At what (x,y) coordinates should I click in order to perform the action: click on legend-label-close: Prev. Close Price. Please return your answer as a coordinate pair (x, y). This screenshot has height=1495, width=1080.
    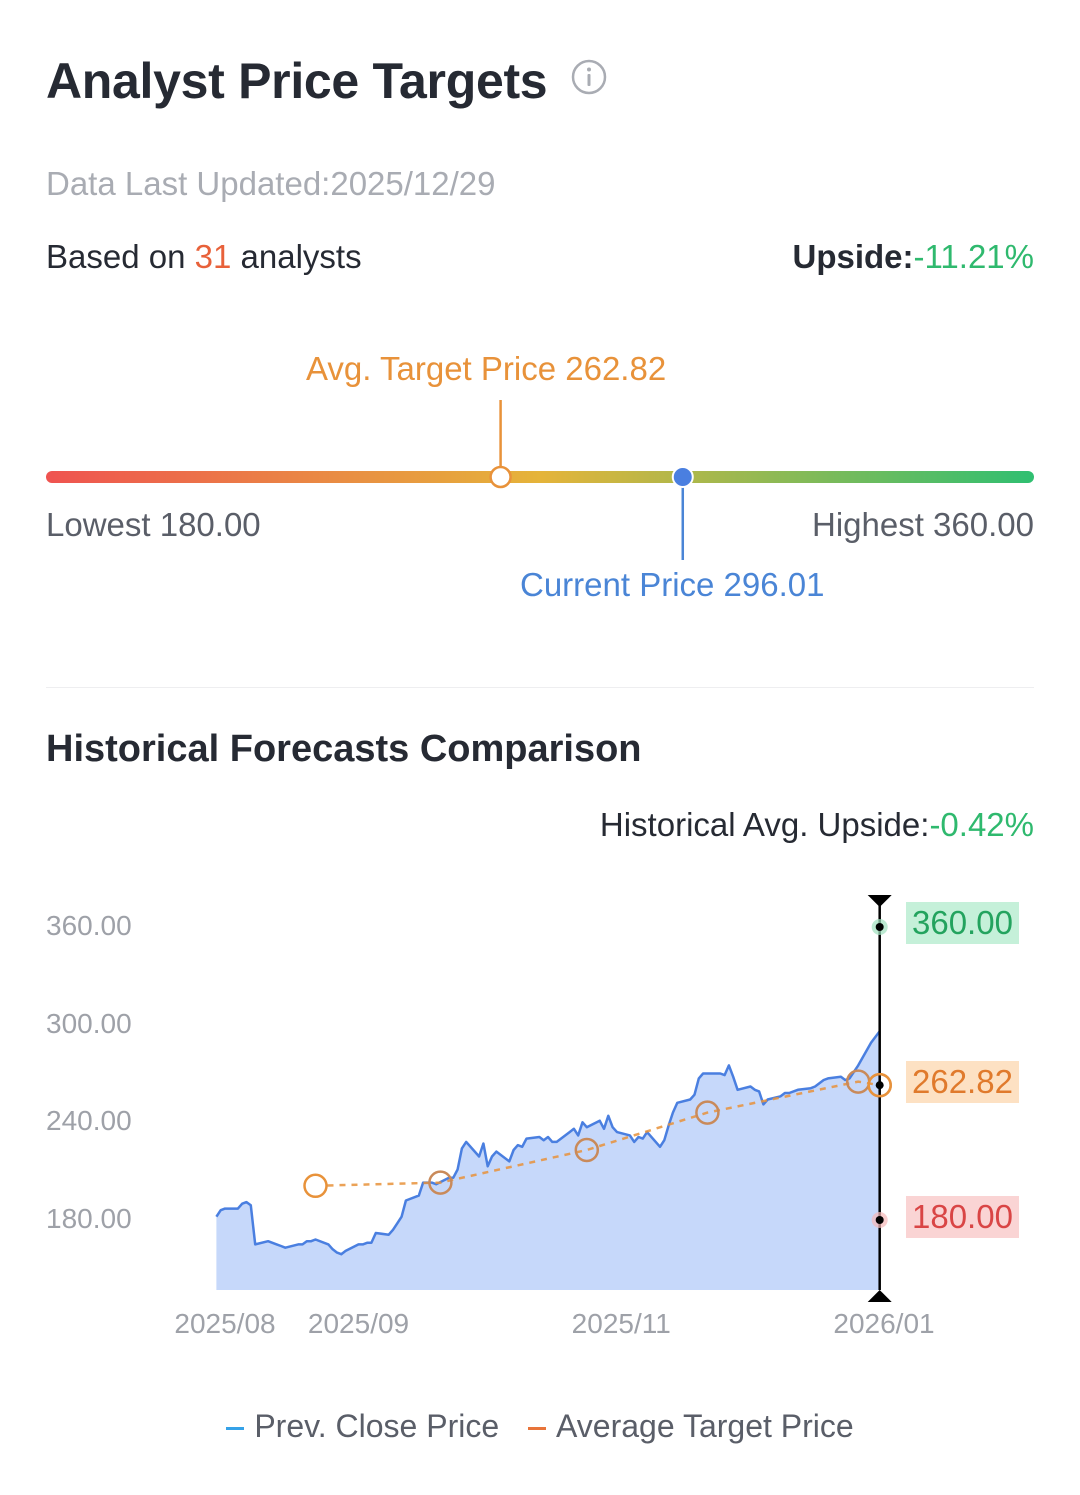
    Looking at the image, I should click on (377, 1426).